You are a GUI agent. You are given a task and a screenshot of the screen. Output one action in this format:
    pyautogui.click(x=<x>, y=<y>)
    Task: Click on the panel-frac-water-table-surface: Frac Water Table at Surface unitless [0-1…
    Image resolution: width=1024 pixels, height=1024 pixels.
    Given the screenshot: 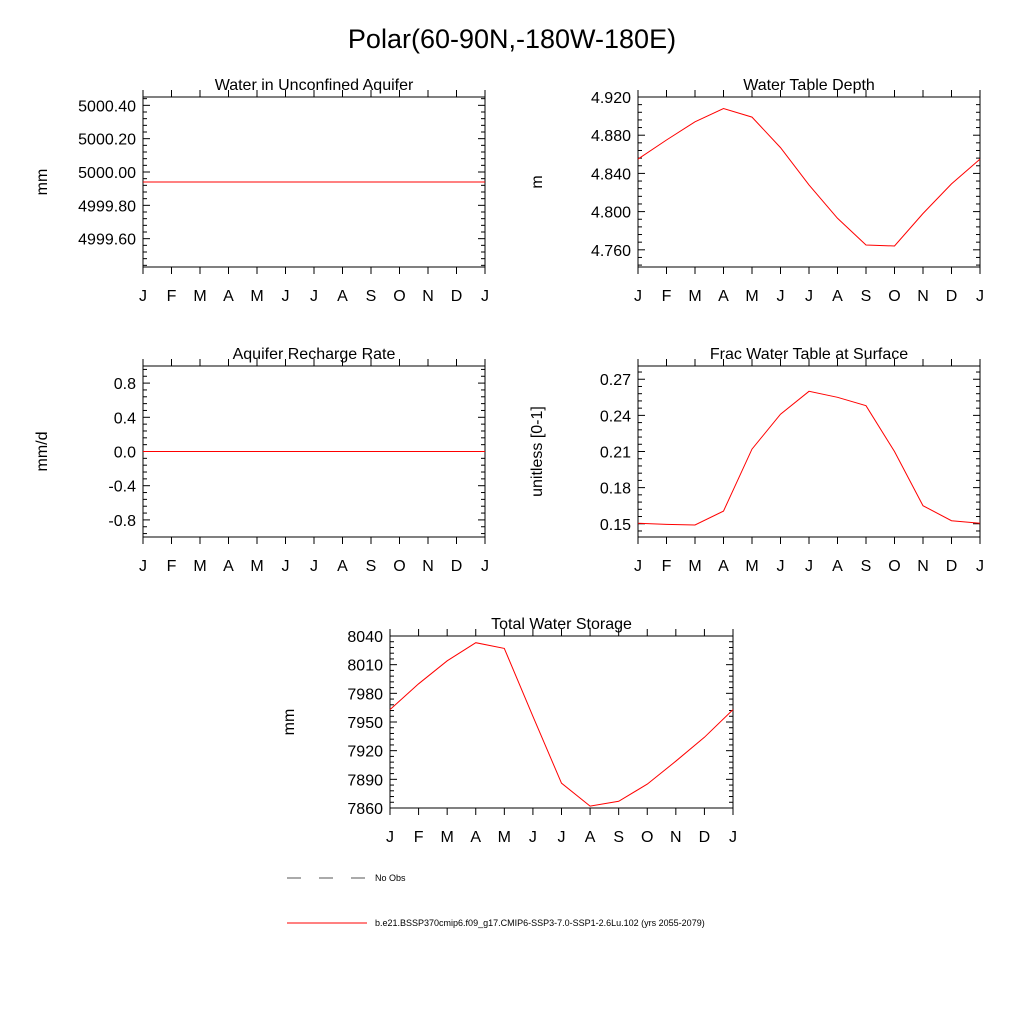 What is the action you would take?
    pyautogui.click(x=756, y=460)
    